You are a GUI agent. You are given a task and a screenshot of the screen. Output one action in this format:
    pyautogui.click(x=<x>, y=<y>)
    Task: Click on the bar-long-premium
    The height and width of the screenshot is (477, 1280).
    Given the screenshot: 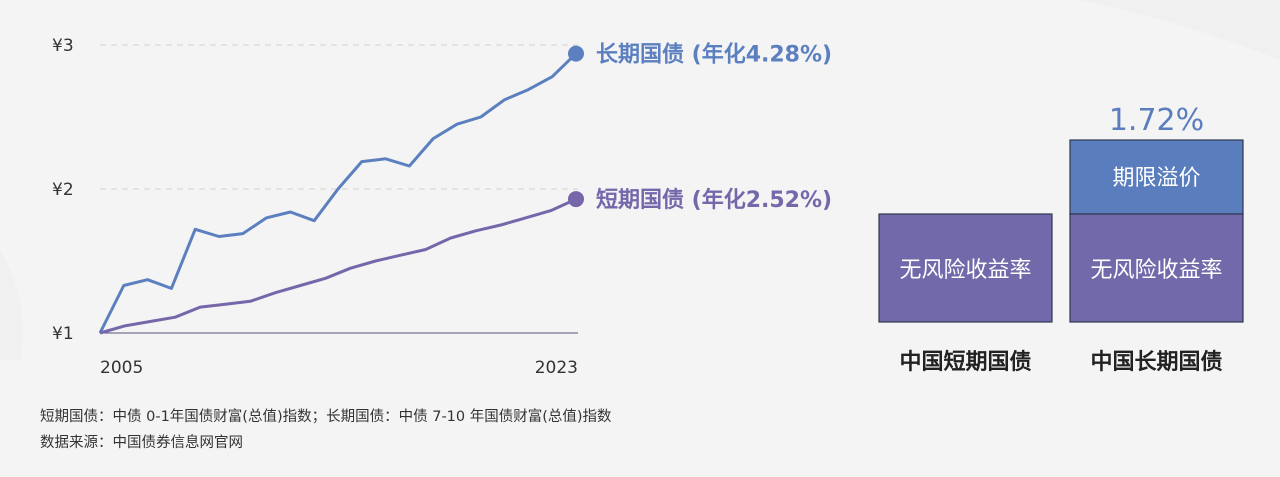 What is the action you would take?
    pyautogui.click(x=1156, y=177)
    